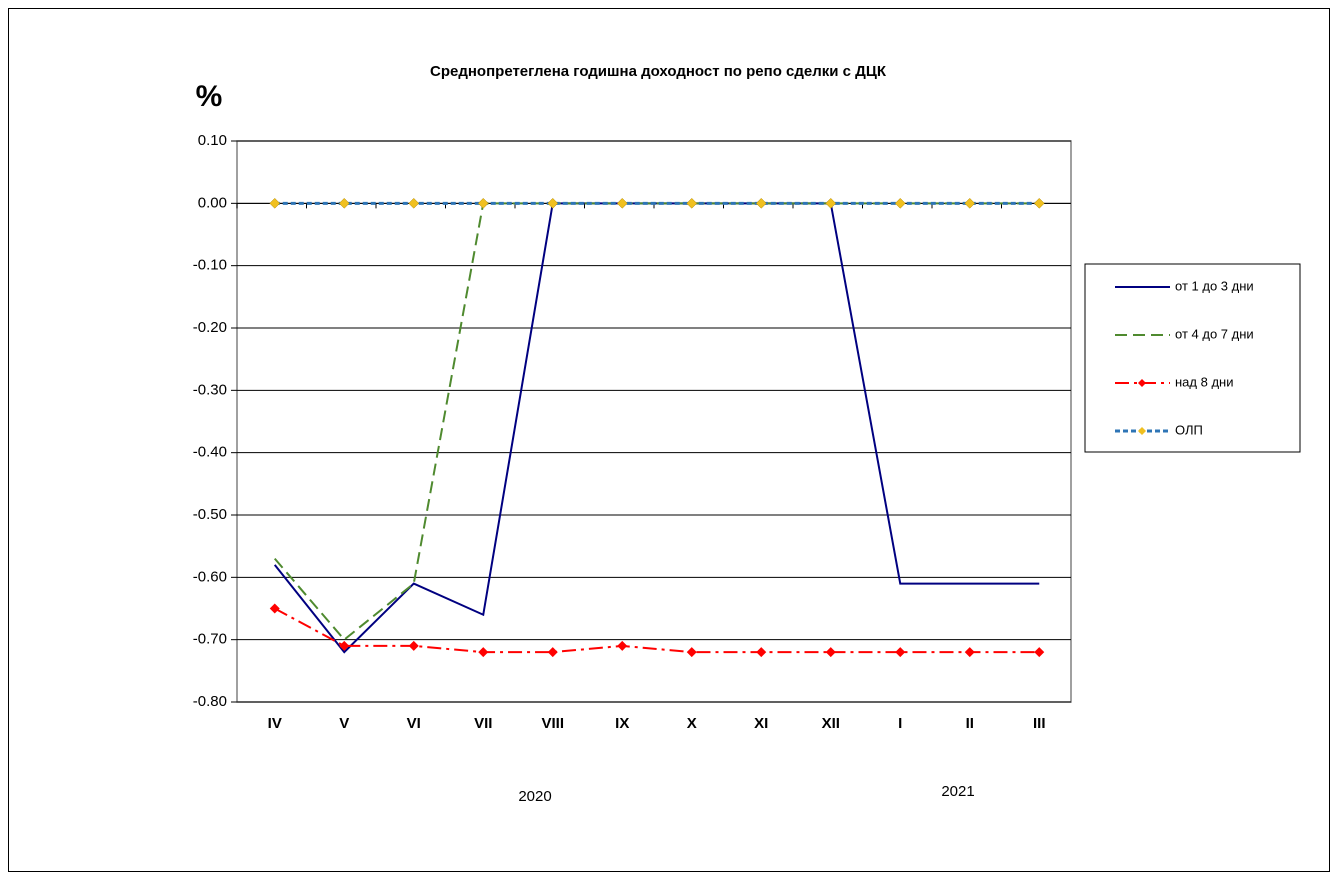 The image size is (1338, 885). What do you see at coordinates (212, 202) in the screenshot?
I see `y-tick-label: 0.00` at bounding box center [212, 202].